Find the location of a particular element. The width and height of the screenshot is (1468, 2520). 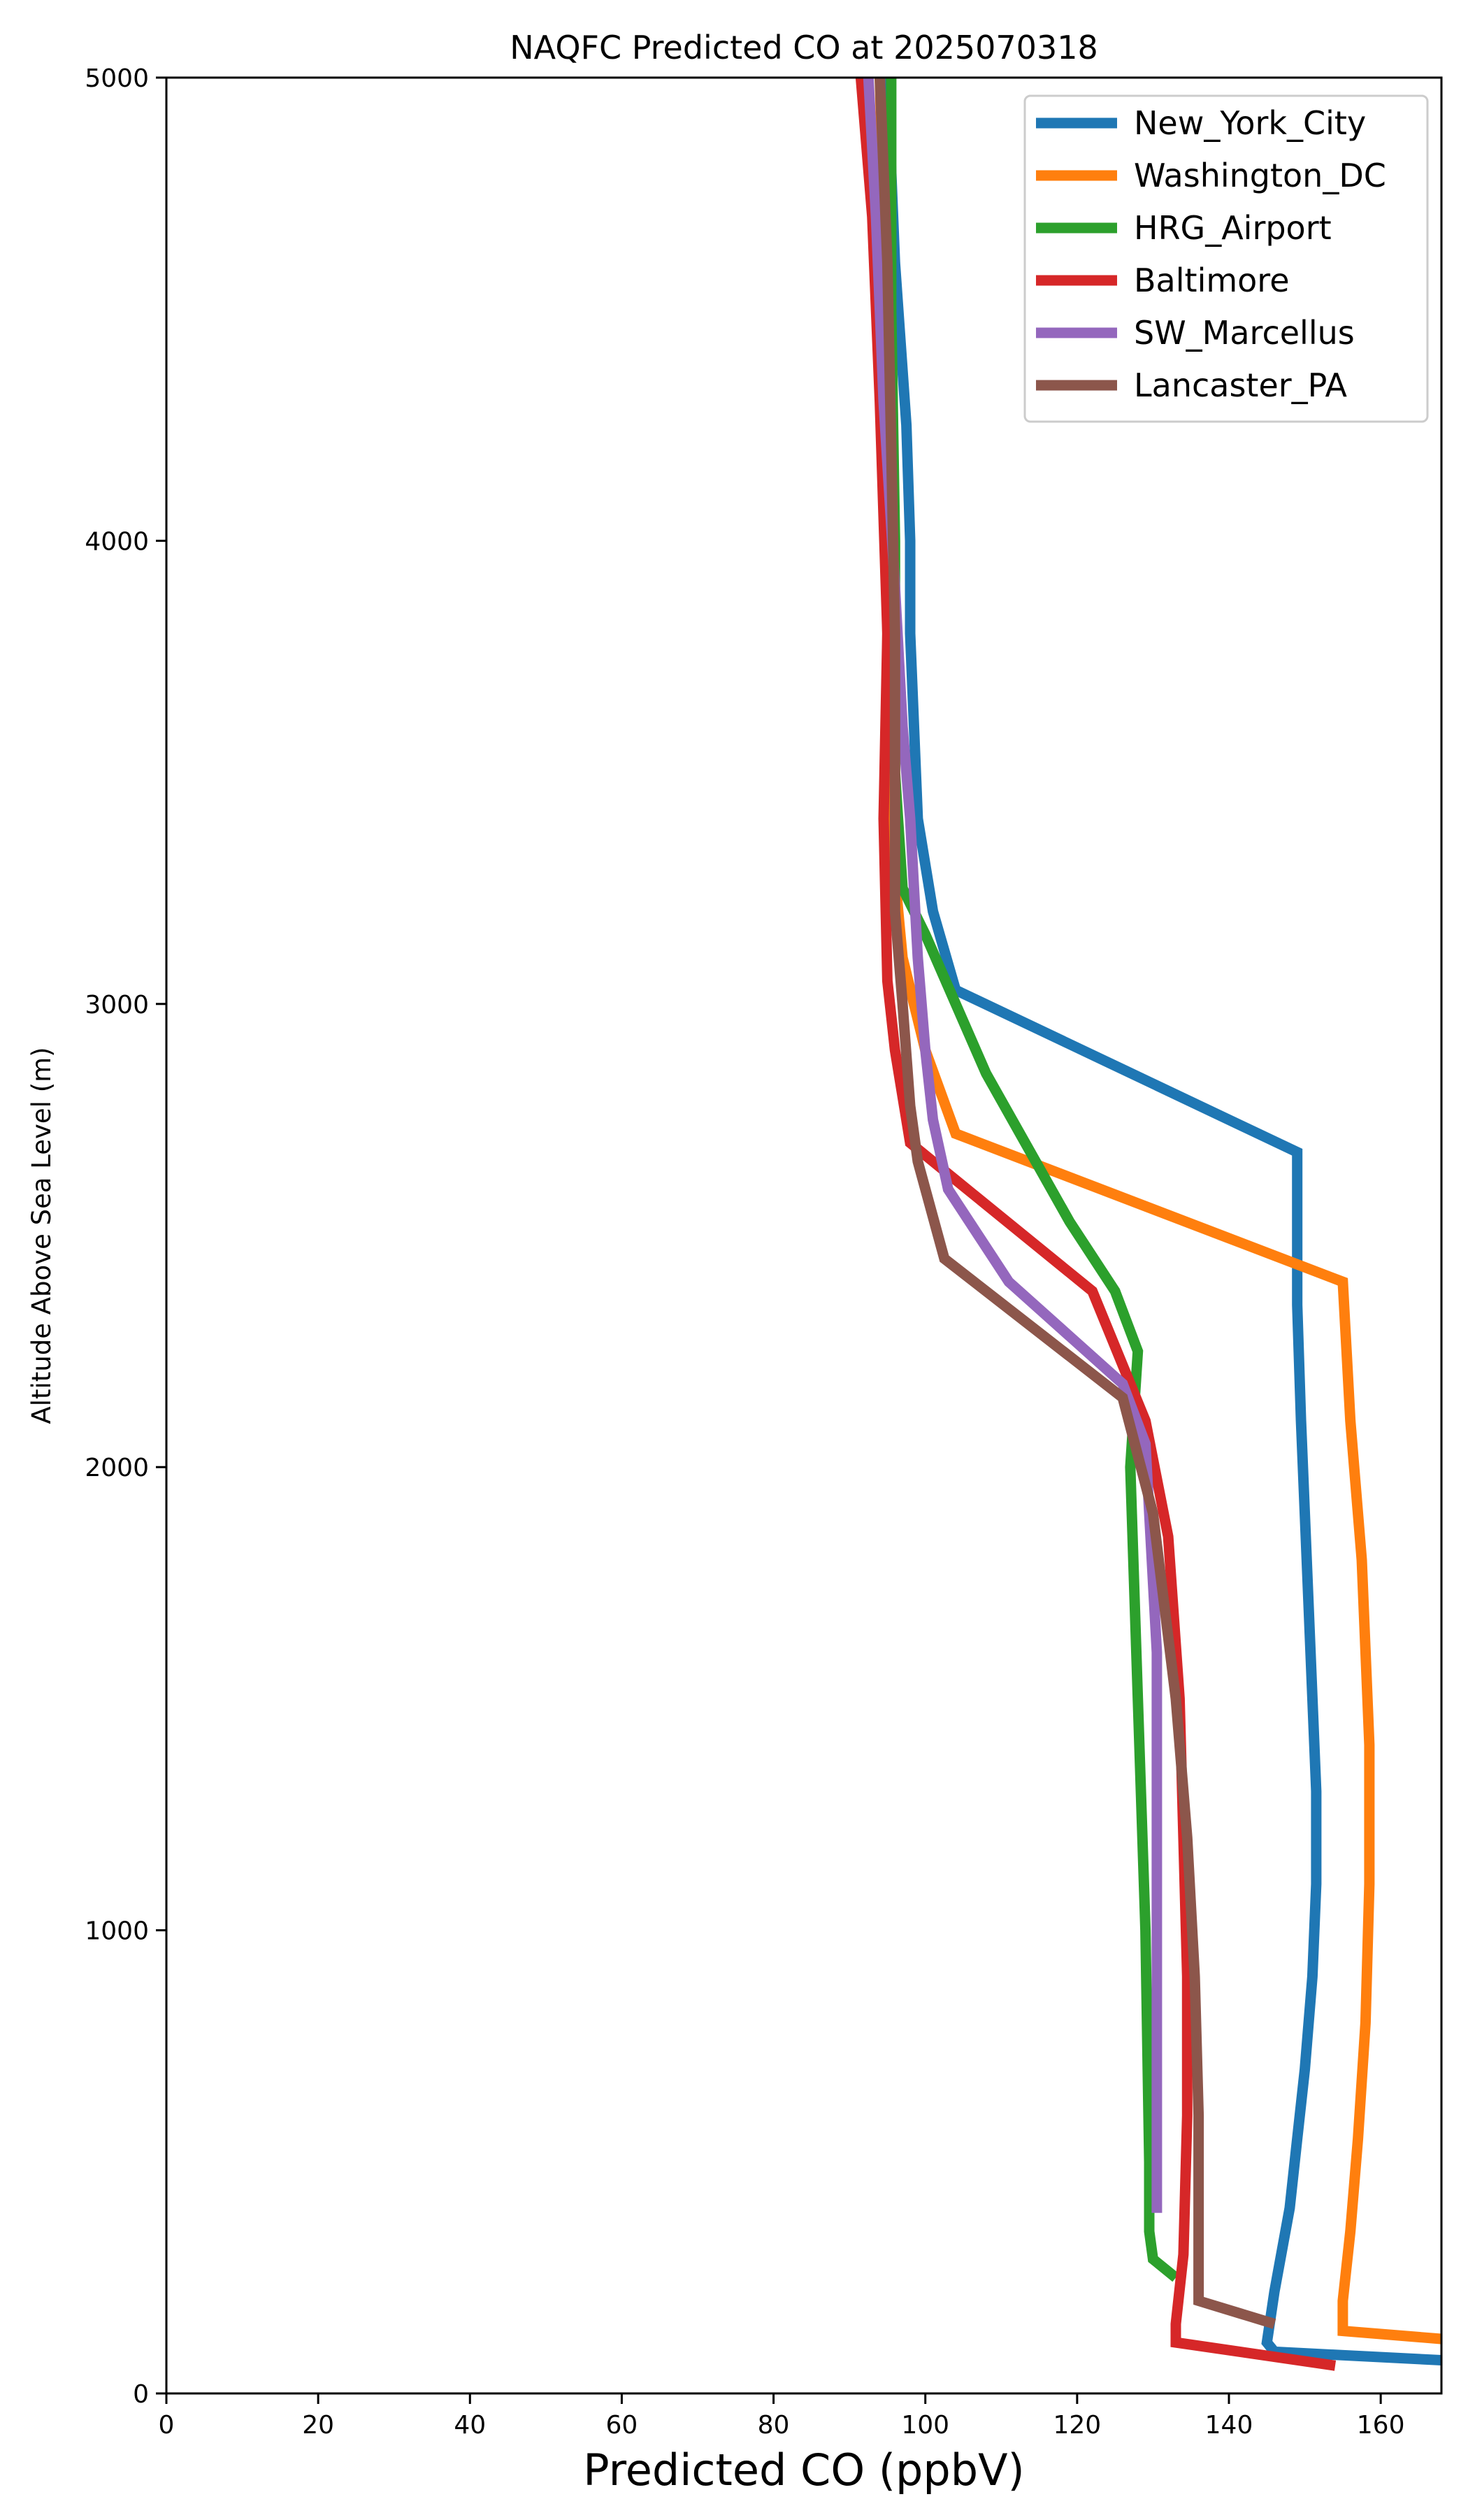

legend-item: HRG_Airport is located at coordinates (1184, 228).